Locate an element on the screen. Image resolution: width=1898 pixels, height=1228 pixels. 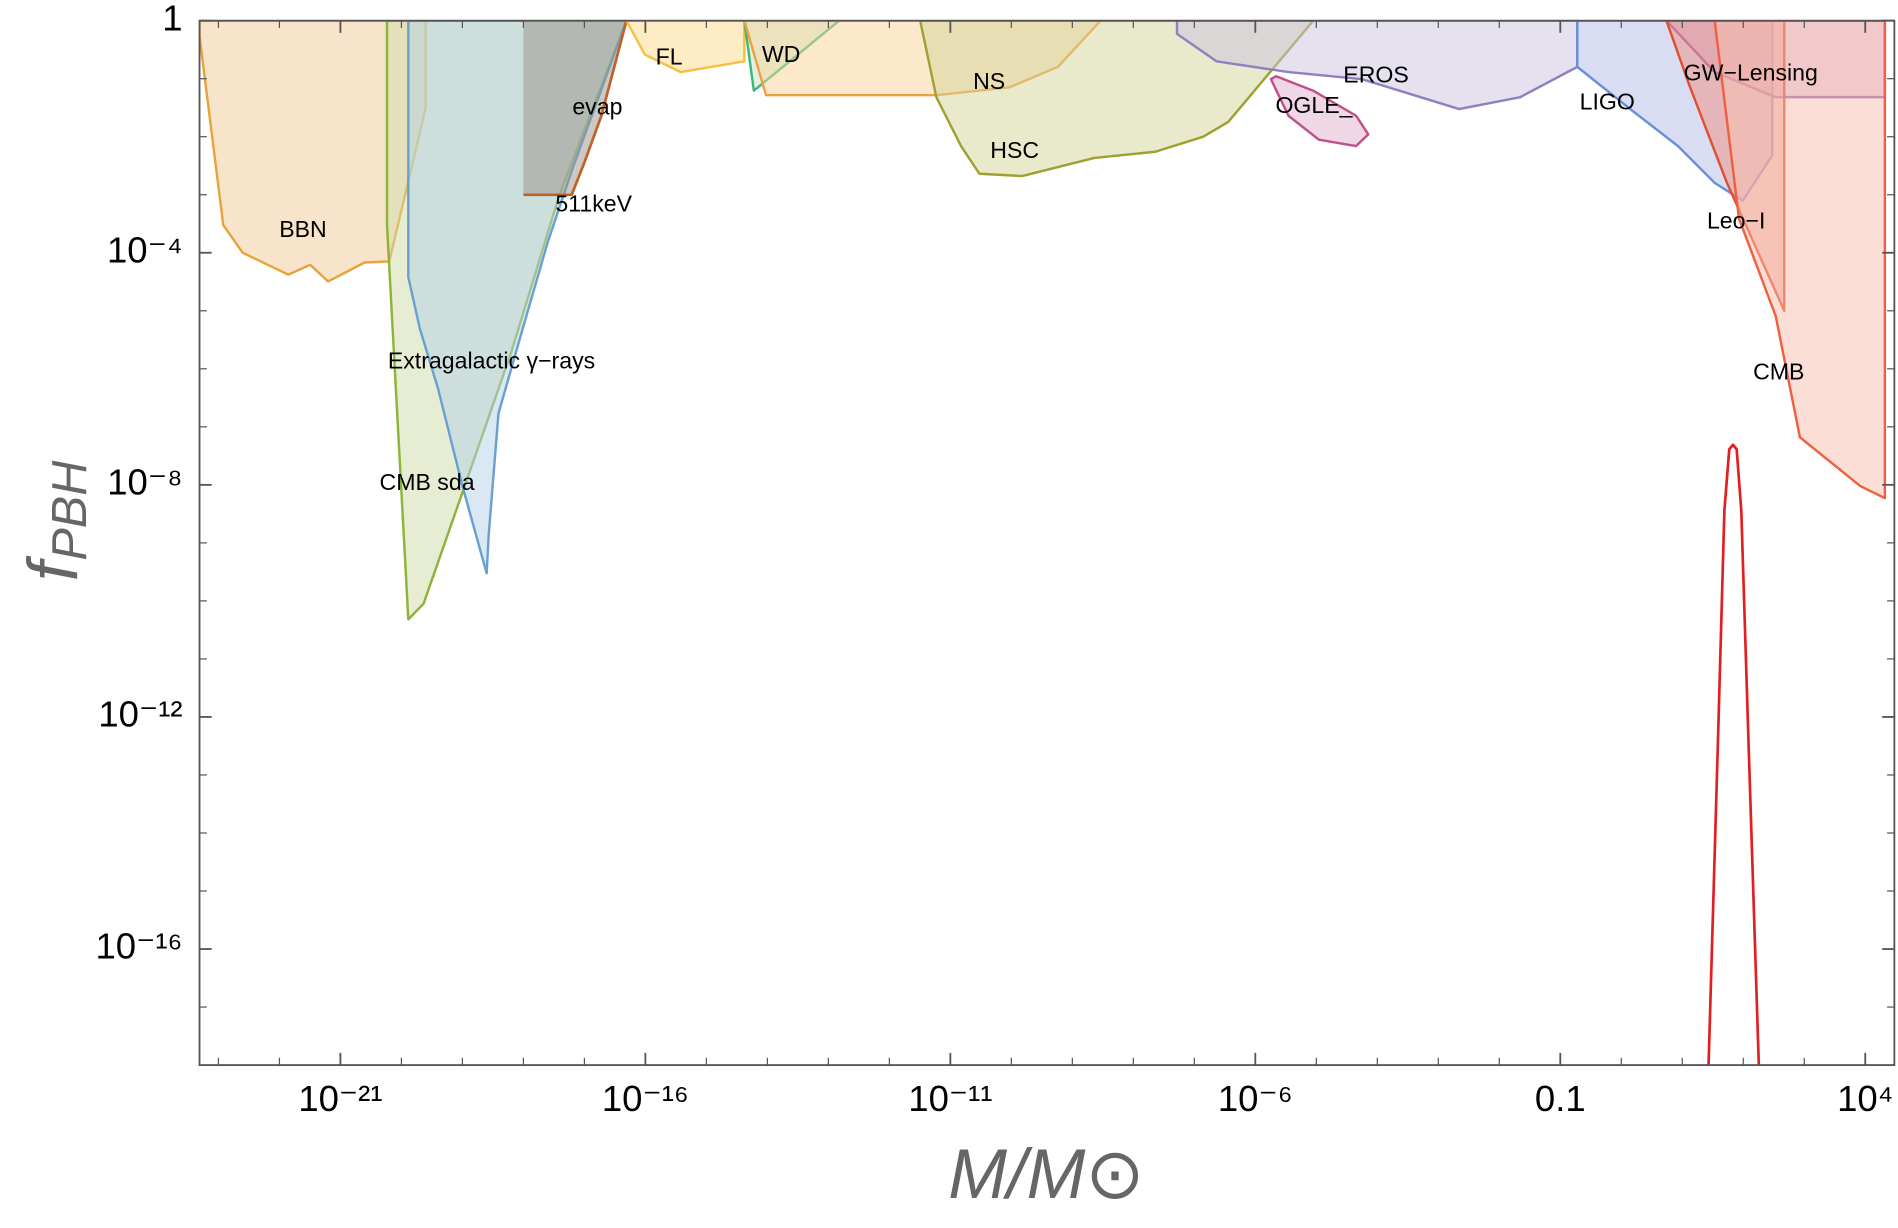
region-label: Leo−I is located at coordinates (1736, 221).